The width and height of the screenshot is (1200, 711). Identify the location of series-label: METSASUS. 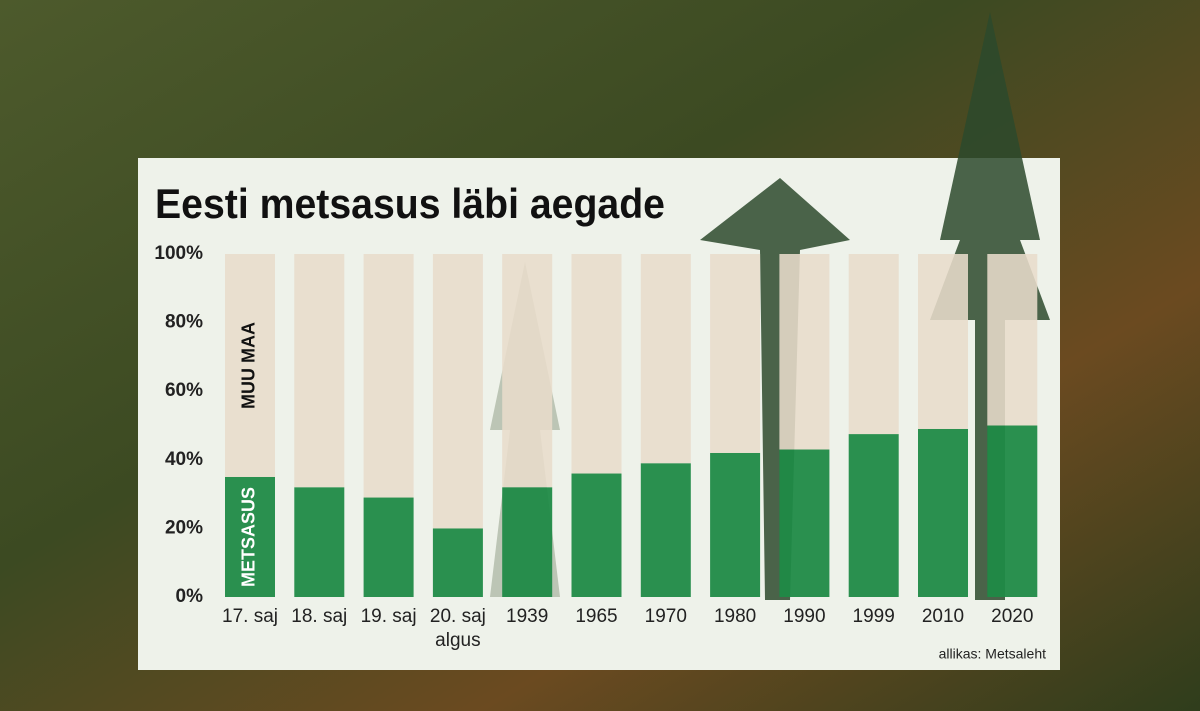
(249, 537).